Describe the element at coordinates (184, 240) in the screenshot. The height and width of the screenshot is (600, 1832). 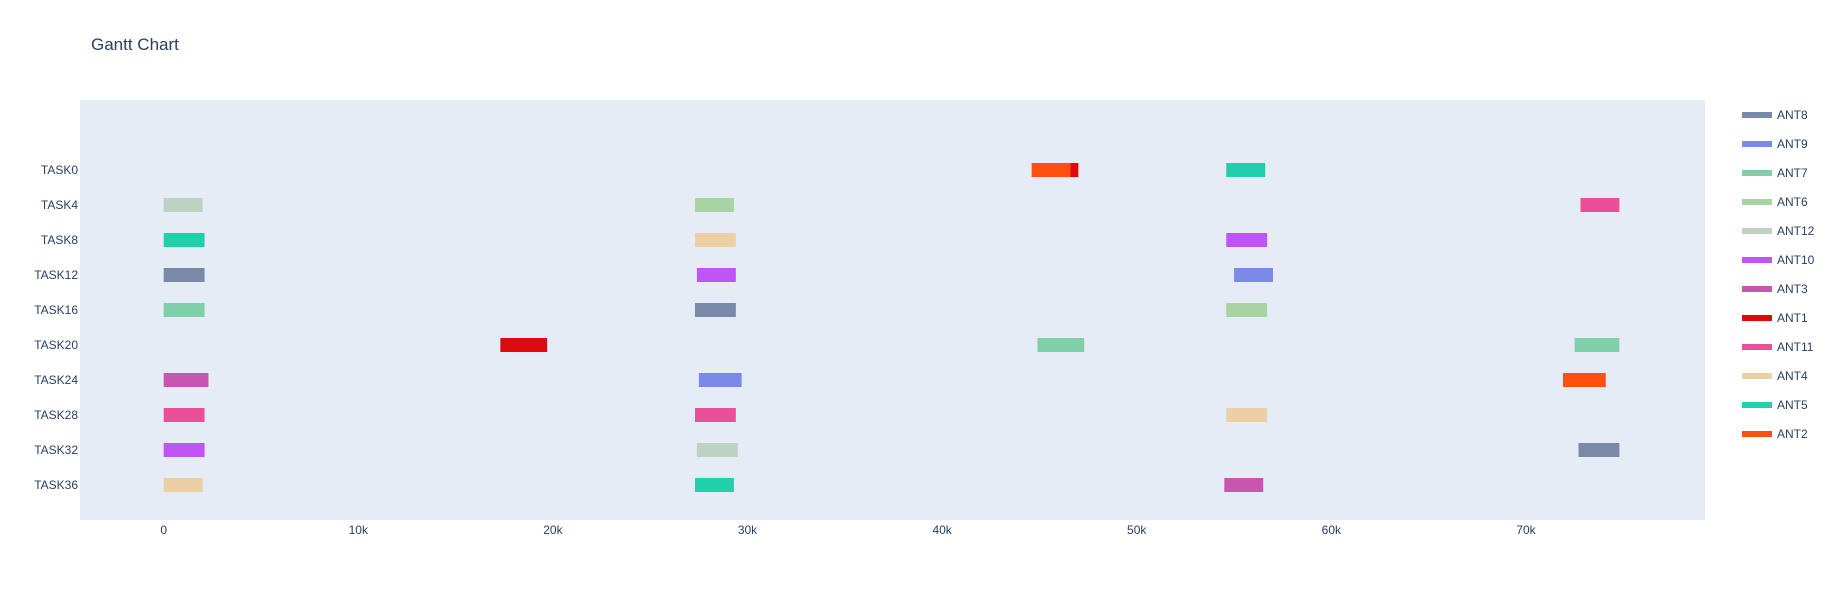
I see `bar-task8-ant5` at that location.